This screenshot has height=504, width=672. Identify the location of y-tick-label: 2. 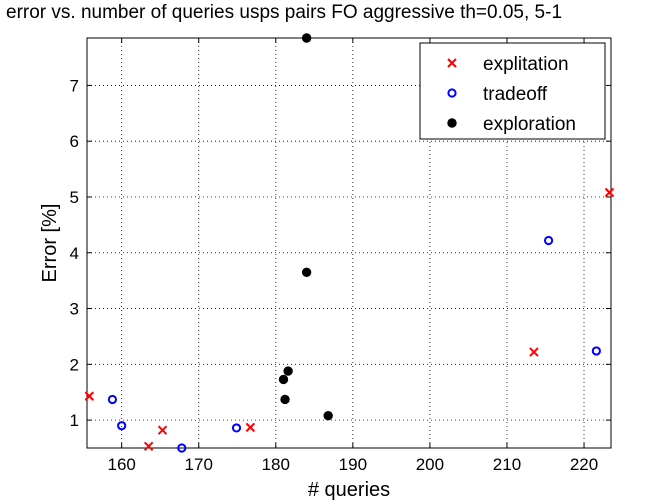
(74, 364).